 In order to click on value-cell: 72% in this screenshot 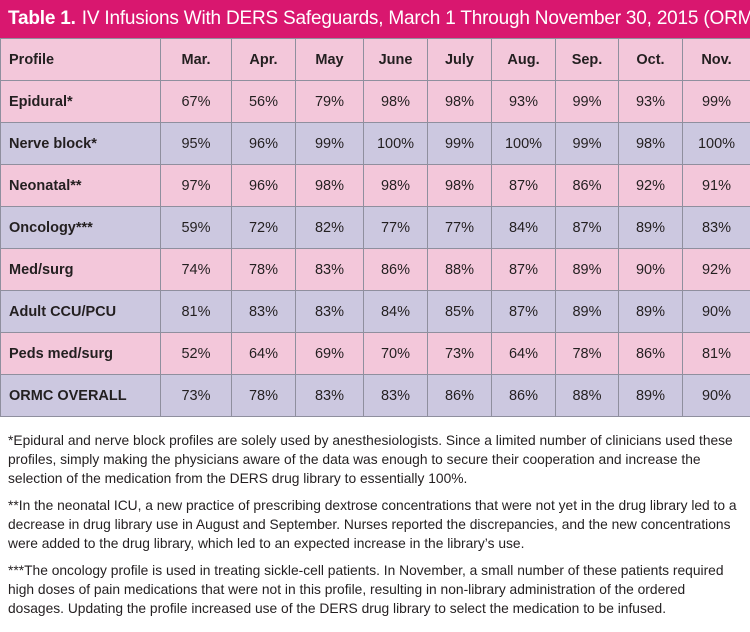, I will do `click(263, 227)`.